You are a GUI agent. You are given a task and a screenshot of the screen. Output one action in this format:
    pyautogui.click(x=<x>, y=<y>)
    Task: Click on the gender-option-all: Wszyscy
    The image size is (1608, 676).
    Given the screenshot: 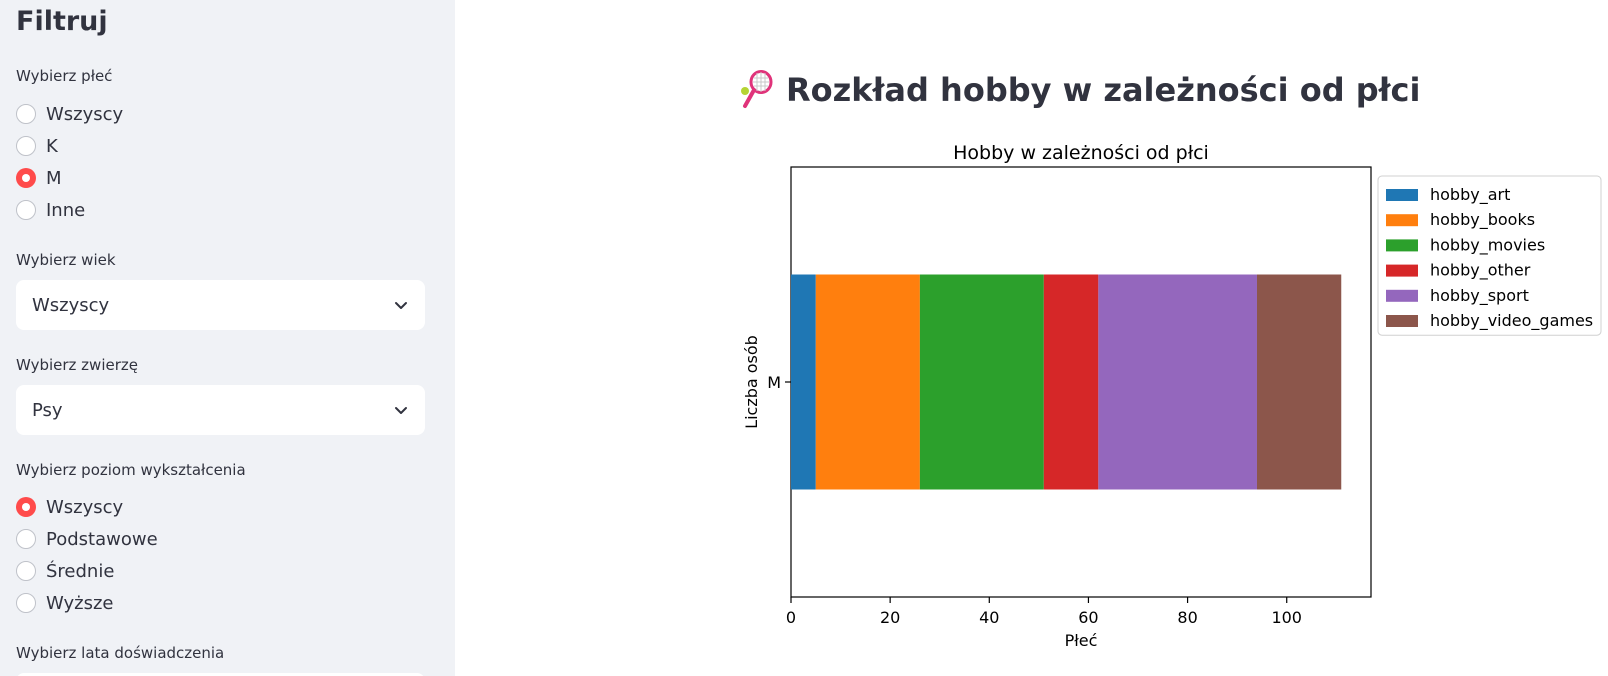 What is the action you would take?
    pyautogui.click(x=69, y=114)
    